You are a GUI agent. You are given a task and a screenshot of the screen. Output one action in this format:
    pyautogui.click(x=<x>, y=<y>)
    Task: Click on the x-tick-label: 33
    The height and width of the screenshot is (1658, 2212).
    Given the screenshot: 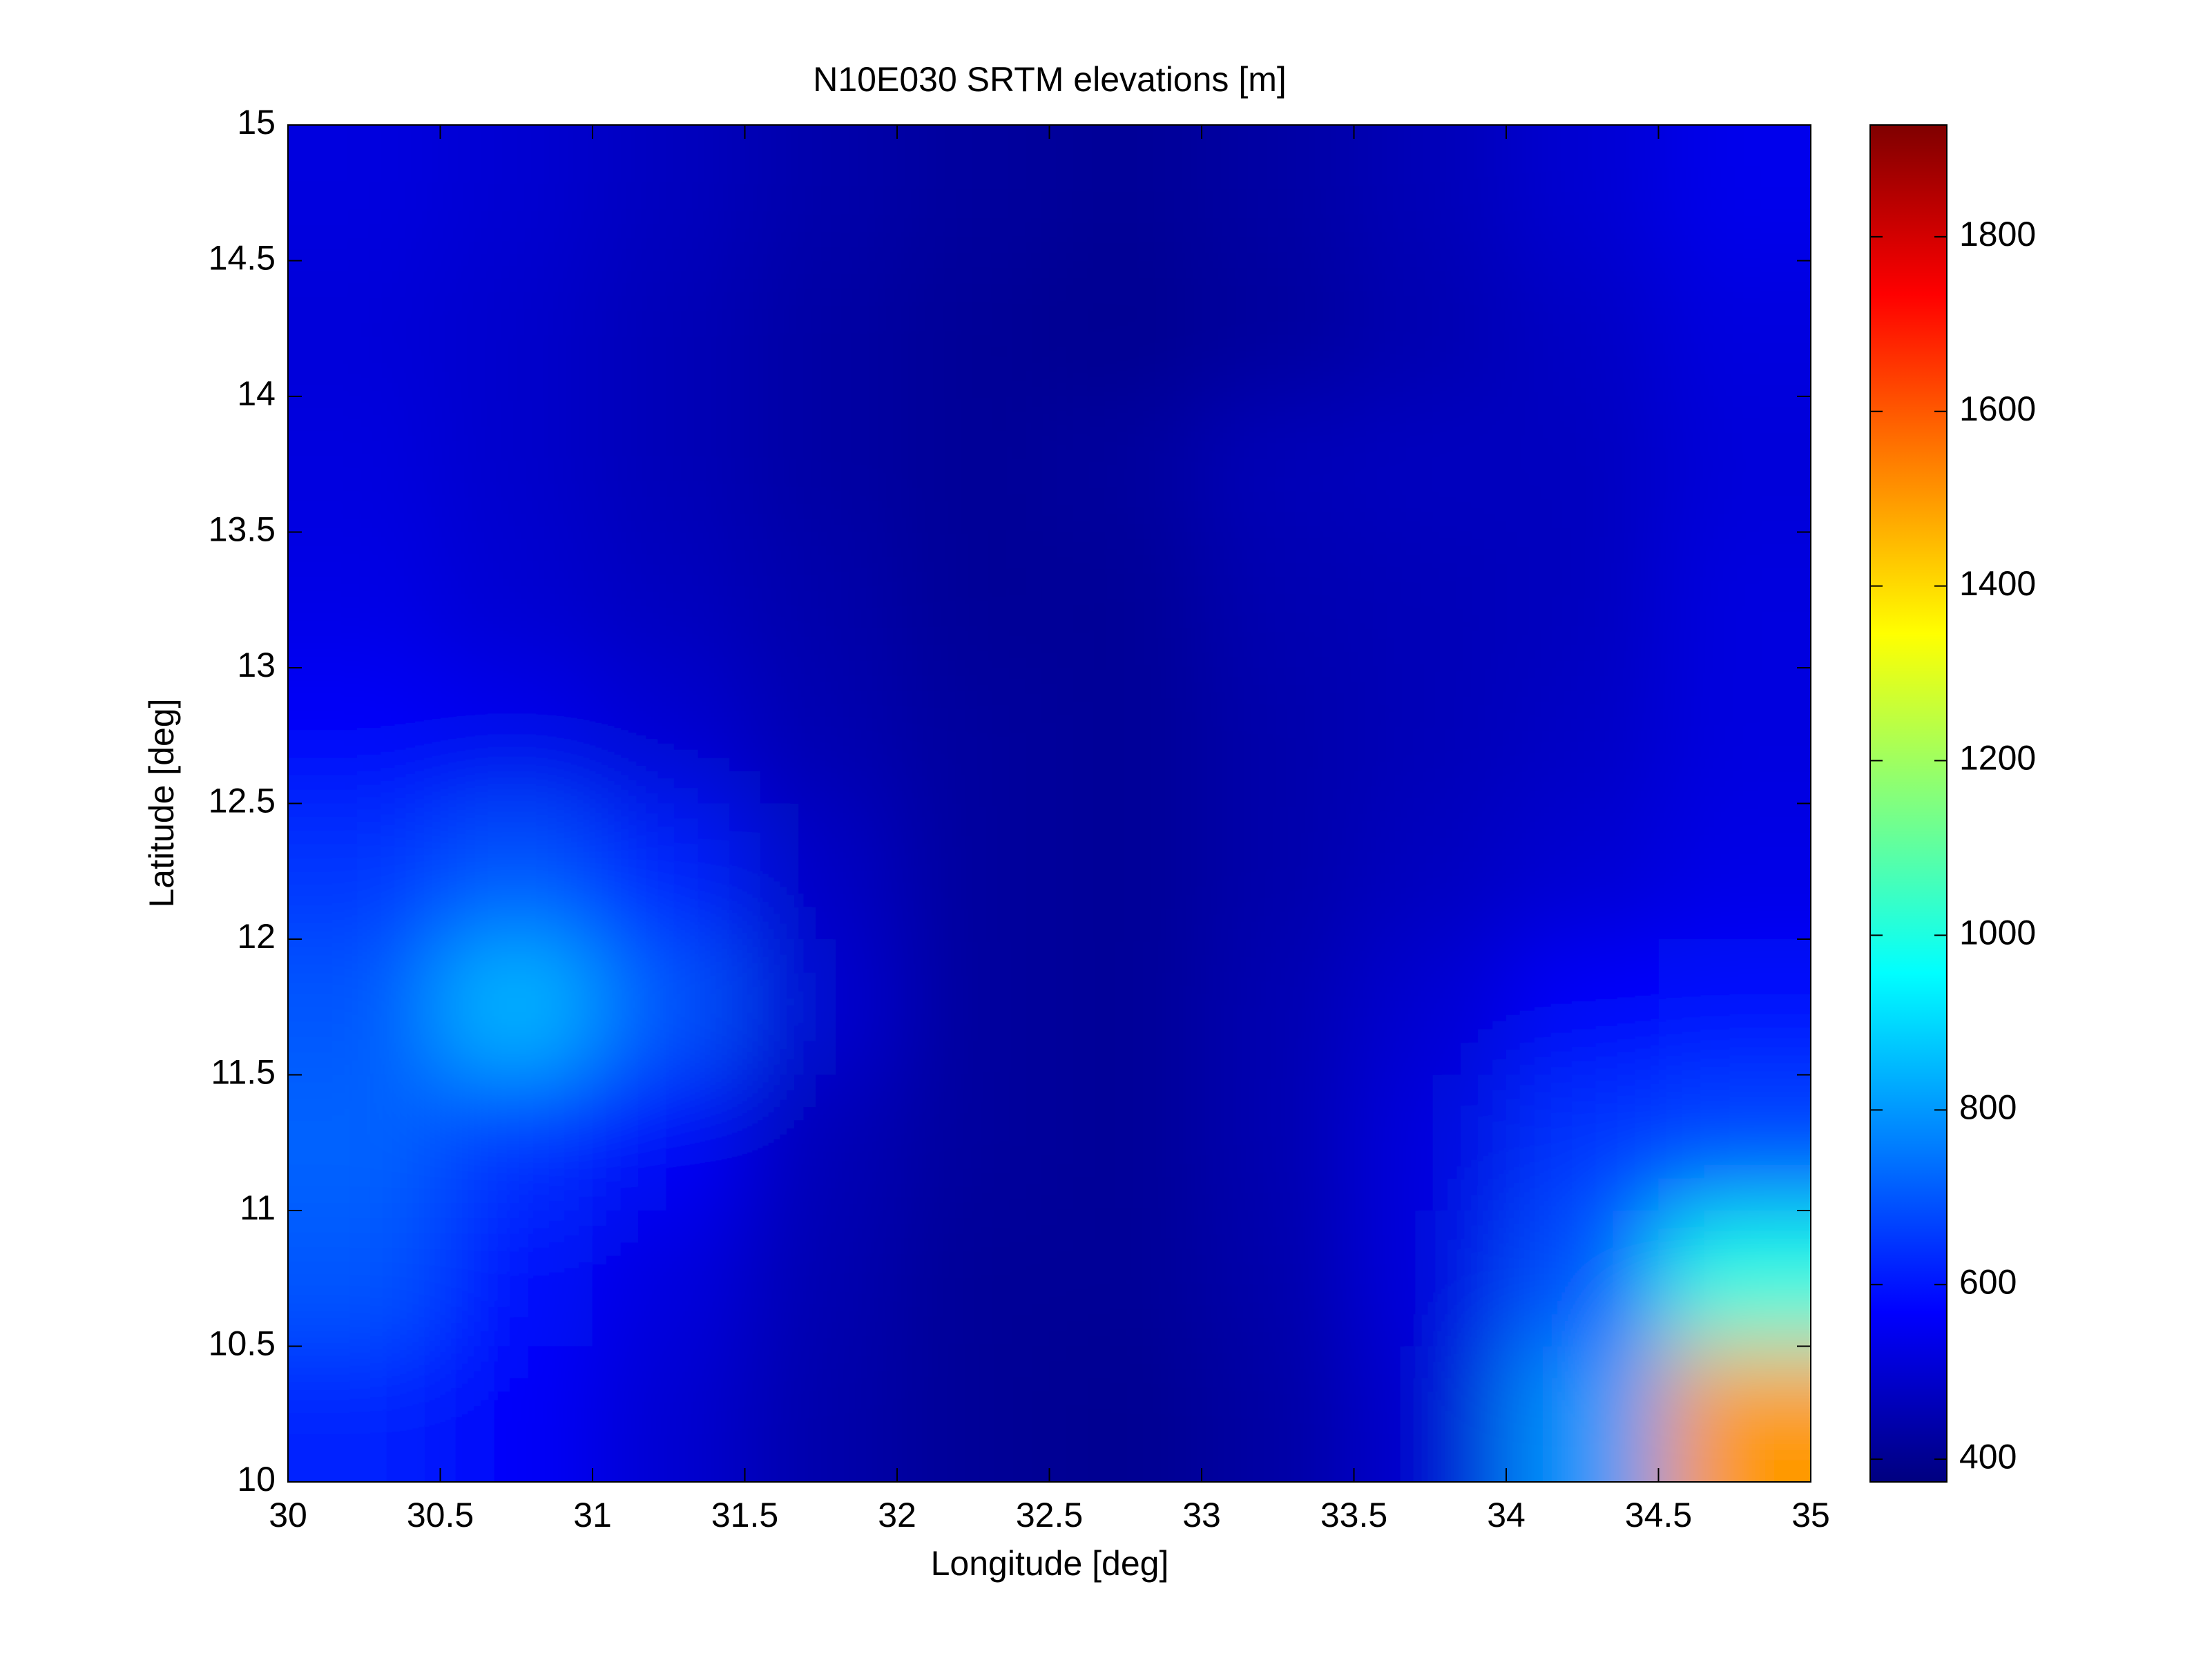 What is the action you would take?
    pyautogui.click(x=1201, y=1515)
    